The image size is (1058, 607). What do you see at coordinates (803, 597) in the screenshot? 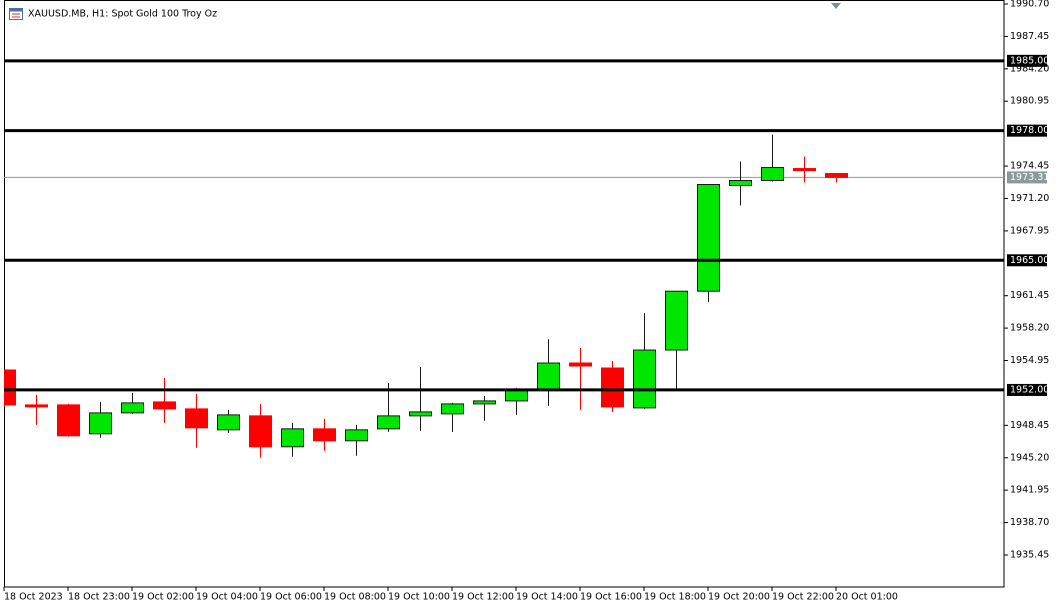
I see `x-tick-label: 19 Oct 22:00` at bounding box center [803, 597].